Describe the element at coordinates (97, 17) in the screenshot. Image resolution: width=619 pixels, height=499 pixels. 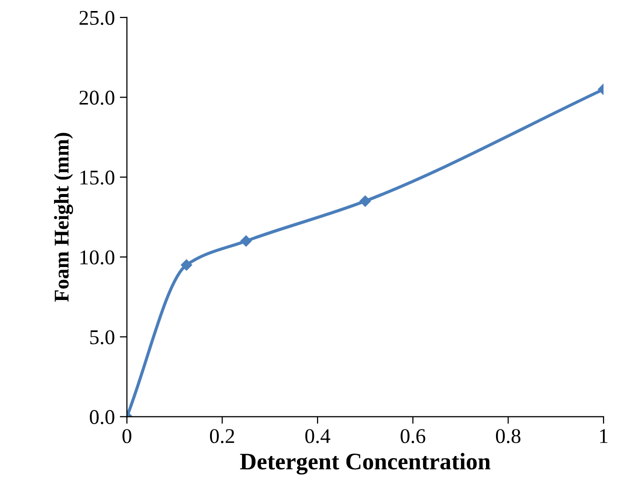
I see `y-tick-label: 25.0` at that location.